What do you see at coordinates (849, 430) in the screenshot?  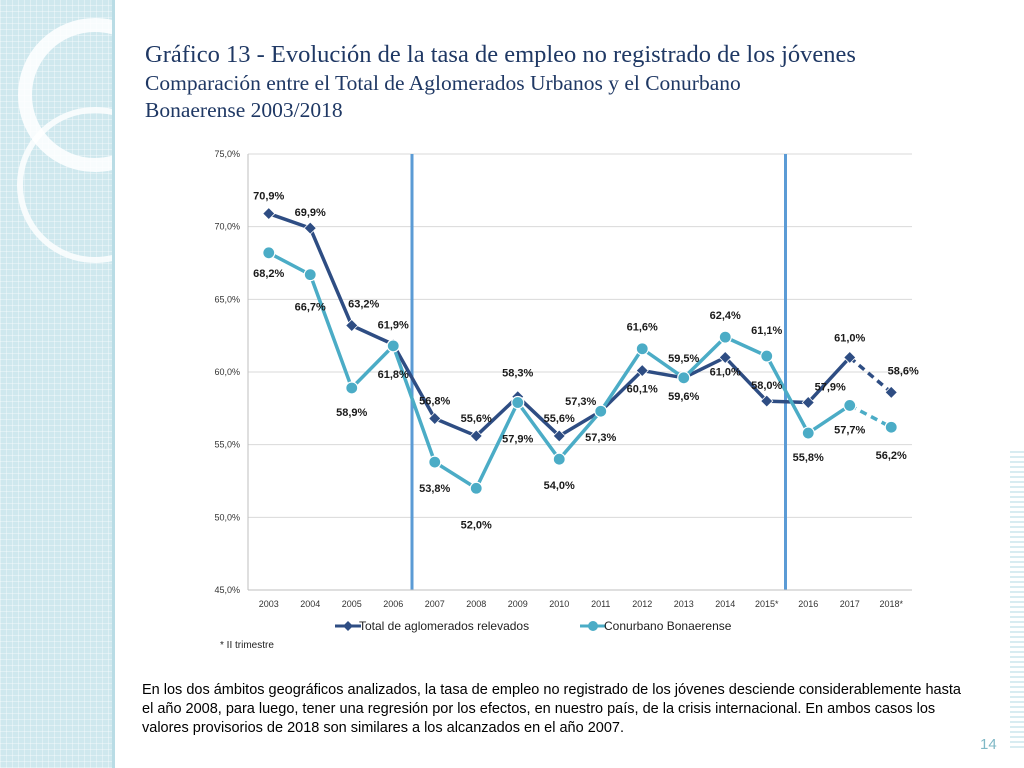 I see `data-label: 57,7%` at bounding box center [849, 430].